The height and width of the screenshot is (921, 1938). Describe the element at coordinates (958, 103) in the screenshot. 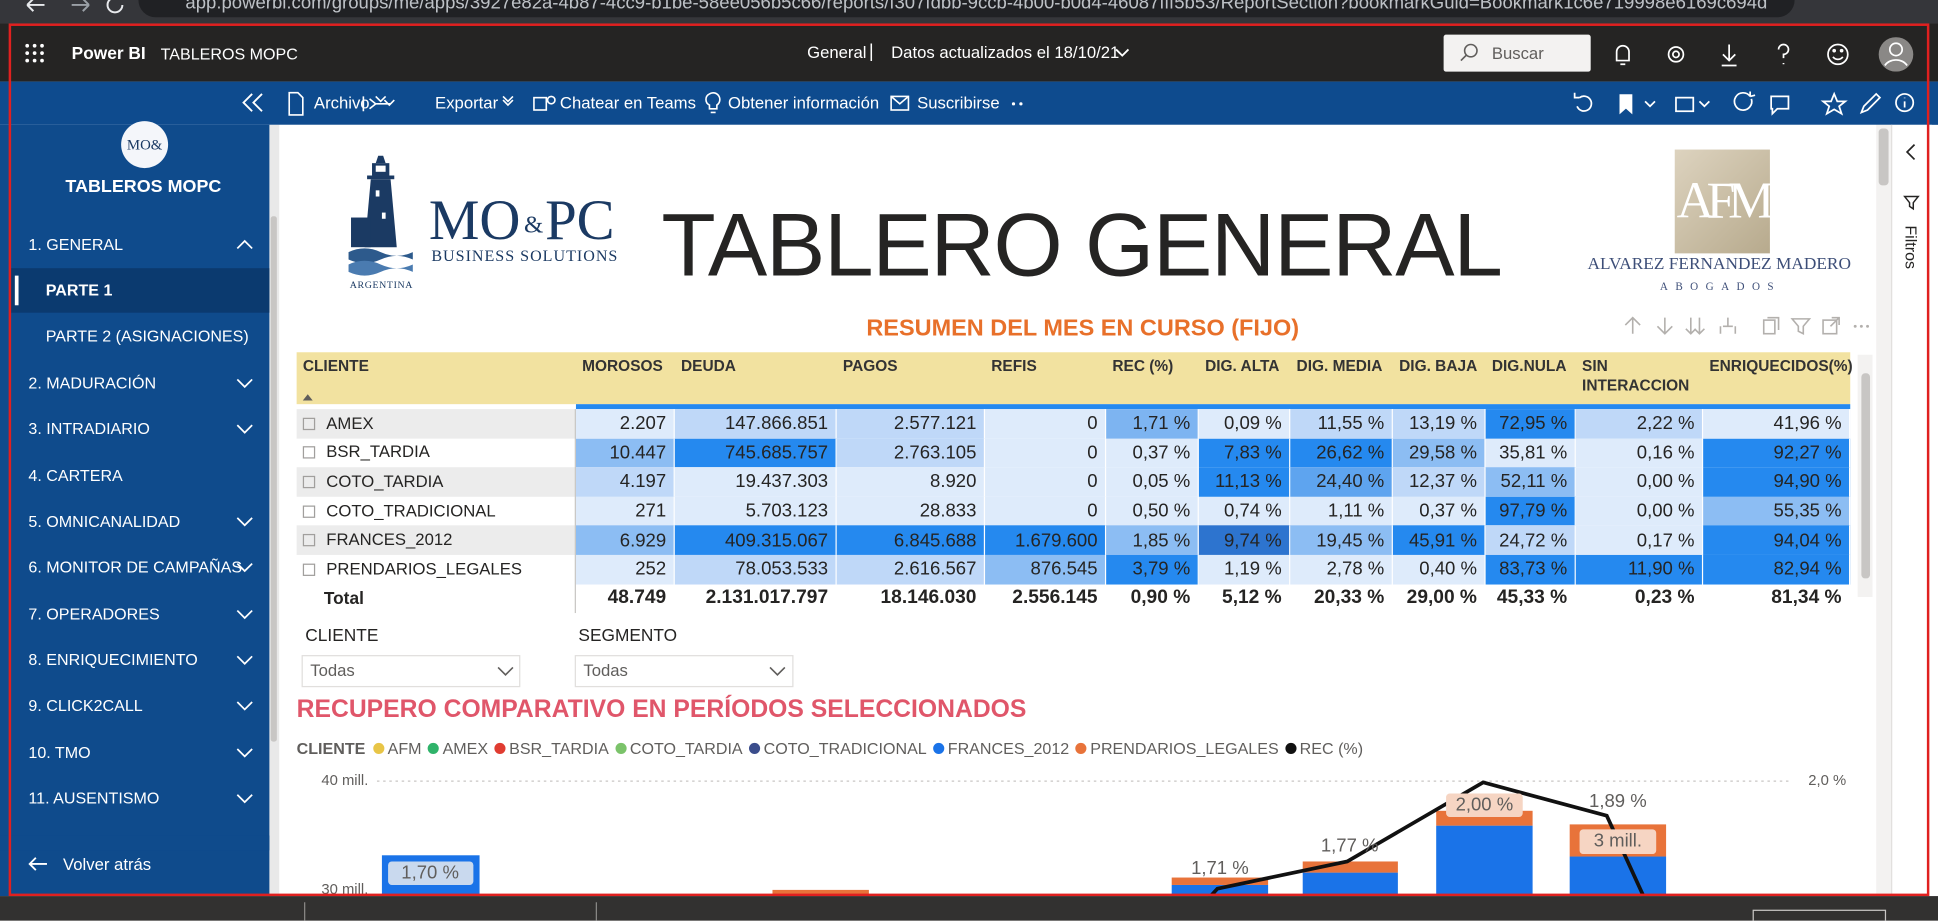

I see `menu-subscribe: Suscribirse` at that location.